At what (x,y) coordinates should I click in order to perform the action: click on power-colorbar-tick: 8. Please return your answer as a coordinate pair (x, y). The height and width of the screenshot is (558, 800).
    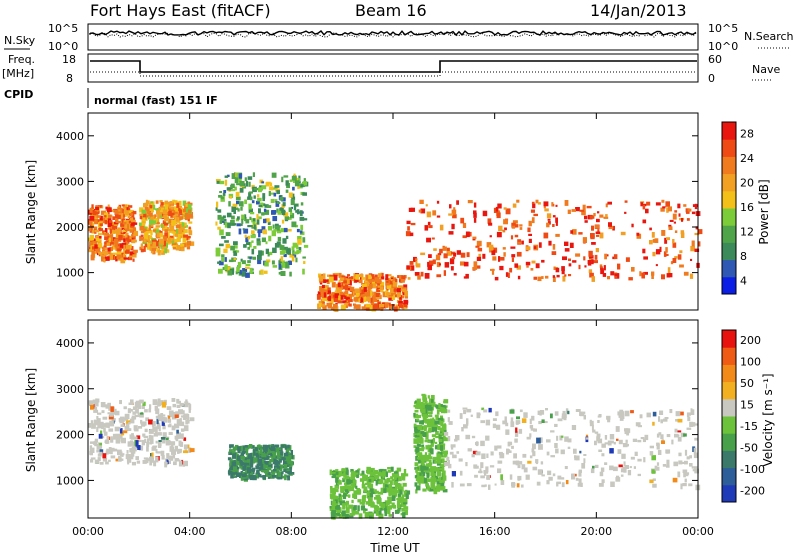
    Looking at the image, I should click on (743, 256).